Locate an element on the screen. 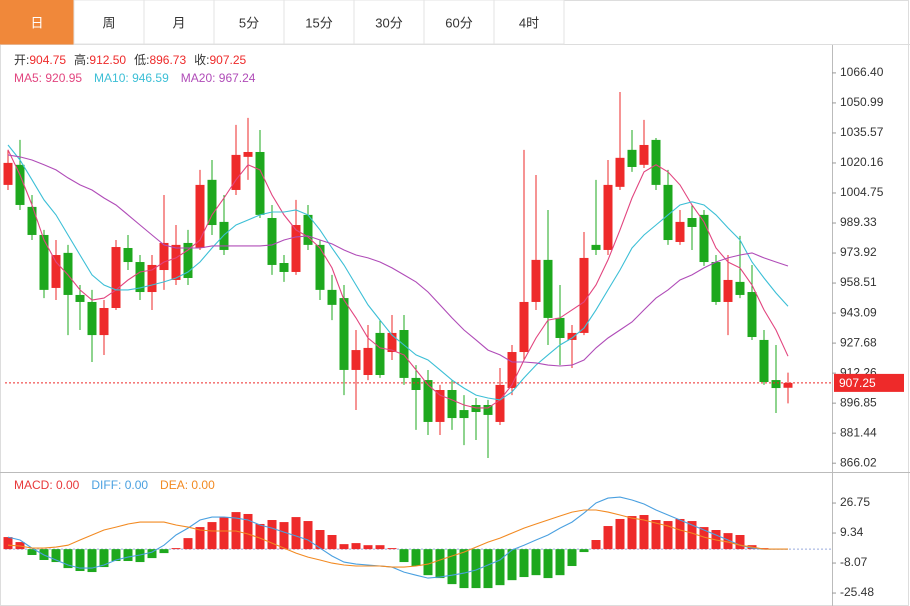 Image resolution: width=910 pixels, height=606 pixels. y-tick-label: 896.85 is located at coordinates (858, 402).